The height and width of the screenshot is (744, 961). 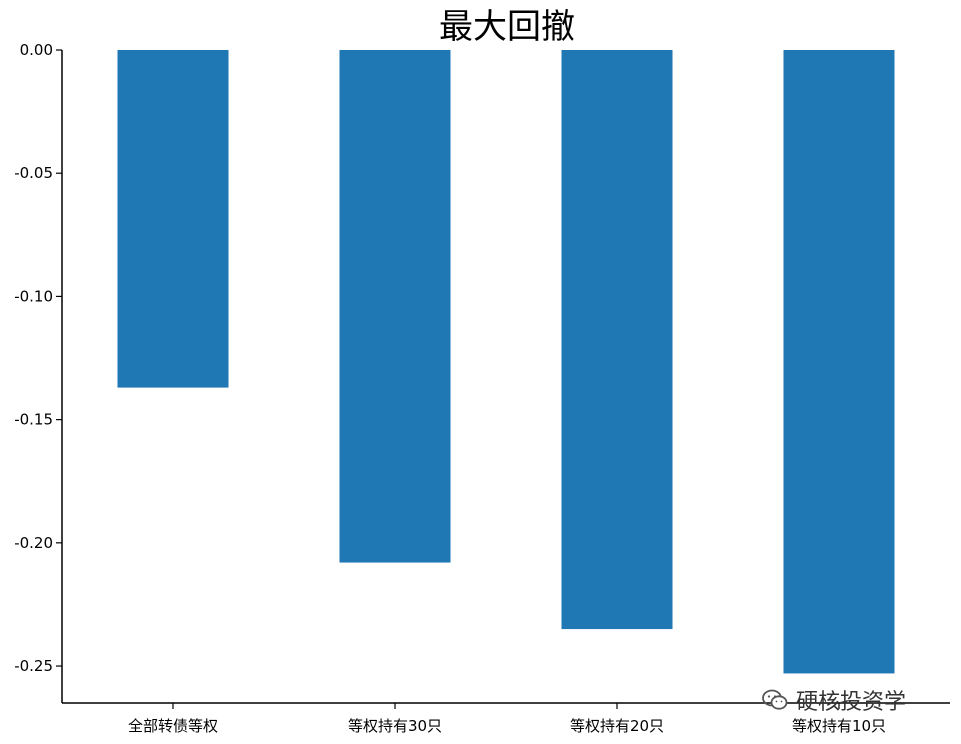 What do you see at coordinates (36, 50) in the screenshot?
I see `y-tick-label: 0.00` at bounding box center [36, 50].